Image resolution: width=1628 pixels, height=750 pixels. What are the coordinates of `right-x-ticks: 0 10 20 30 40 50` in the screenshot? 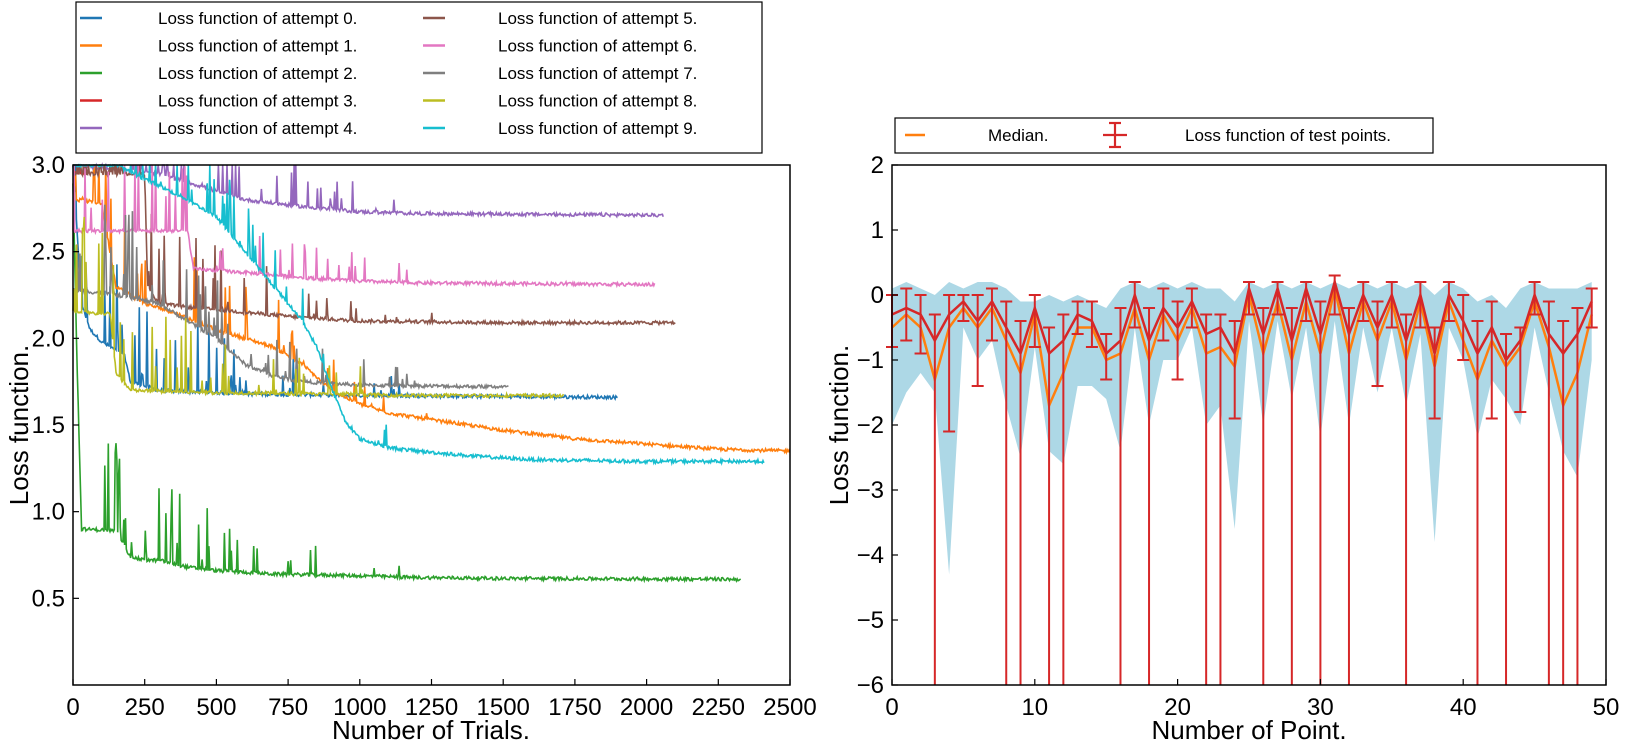 It's located at (1252, 700).